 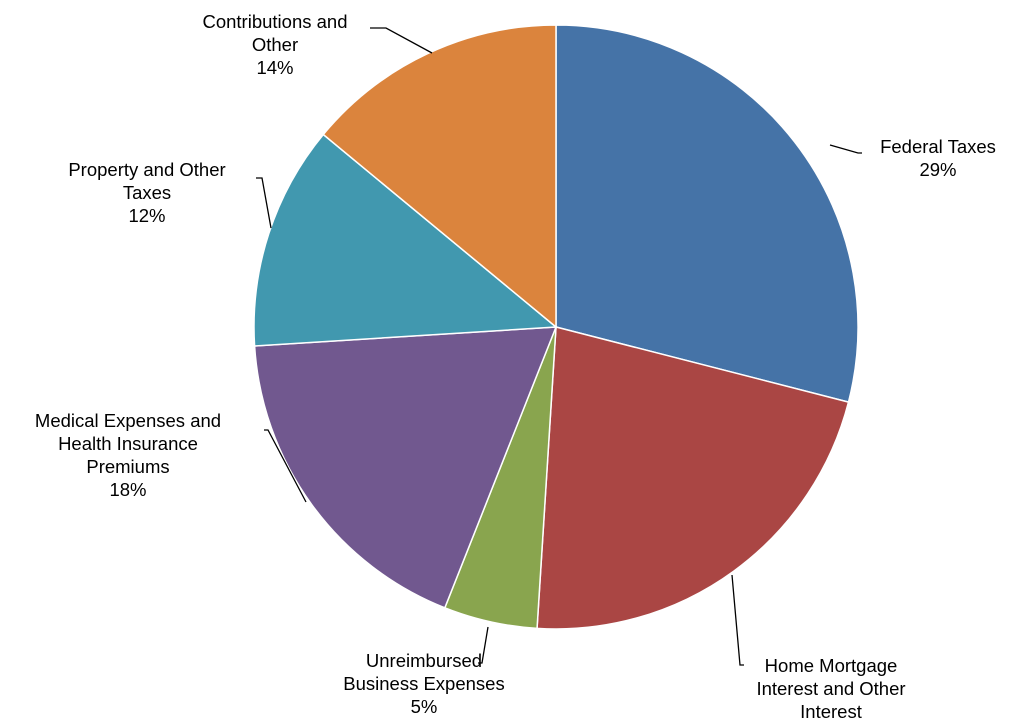 What do you see at coordinates (424, 706) in the screenshot?
I see `slice-percent: 5%` at bounding box center [424, 706].